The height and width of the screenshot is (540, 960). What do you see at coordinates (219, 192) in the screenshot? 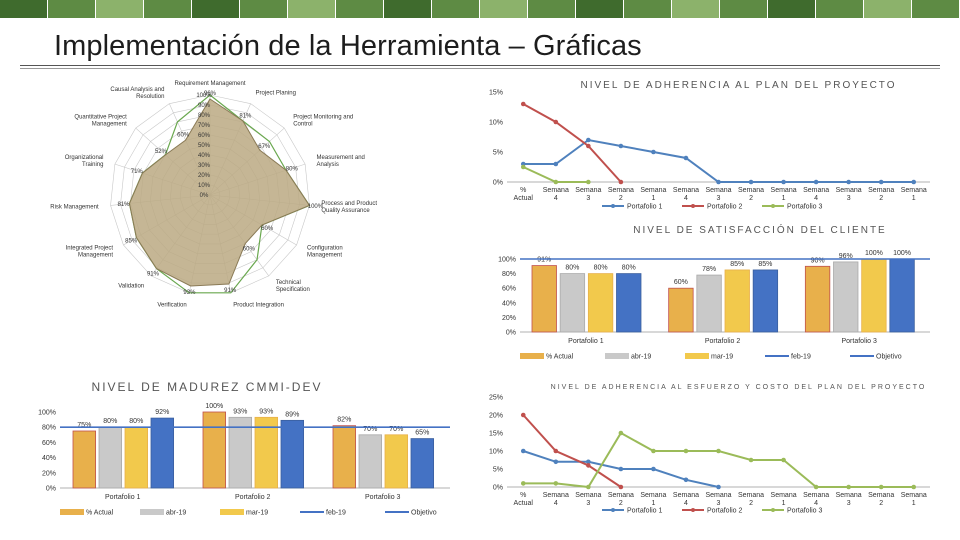
I see `radar-series-area` at bounding box center [219, 192].